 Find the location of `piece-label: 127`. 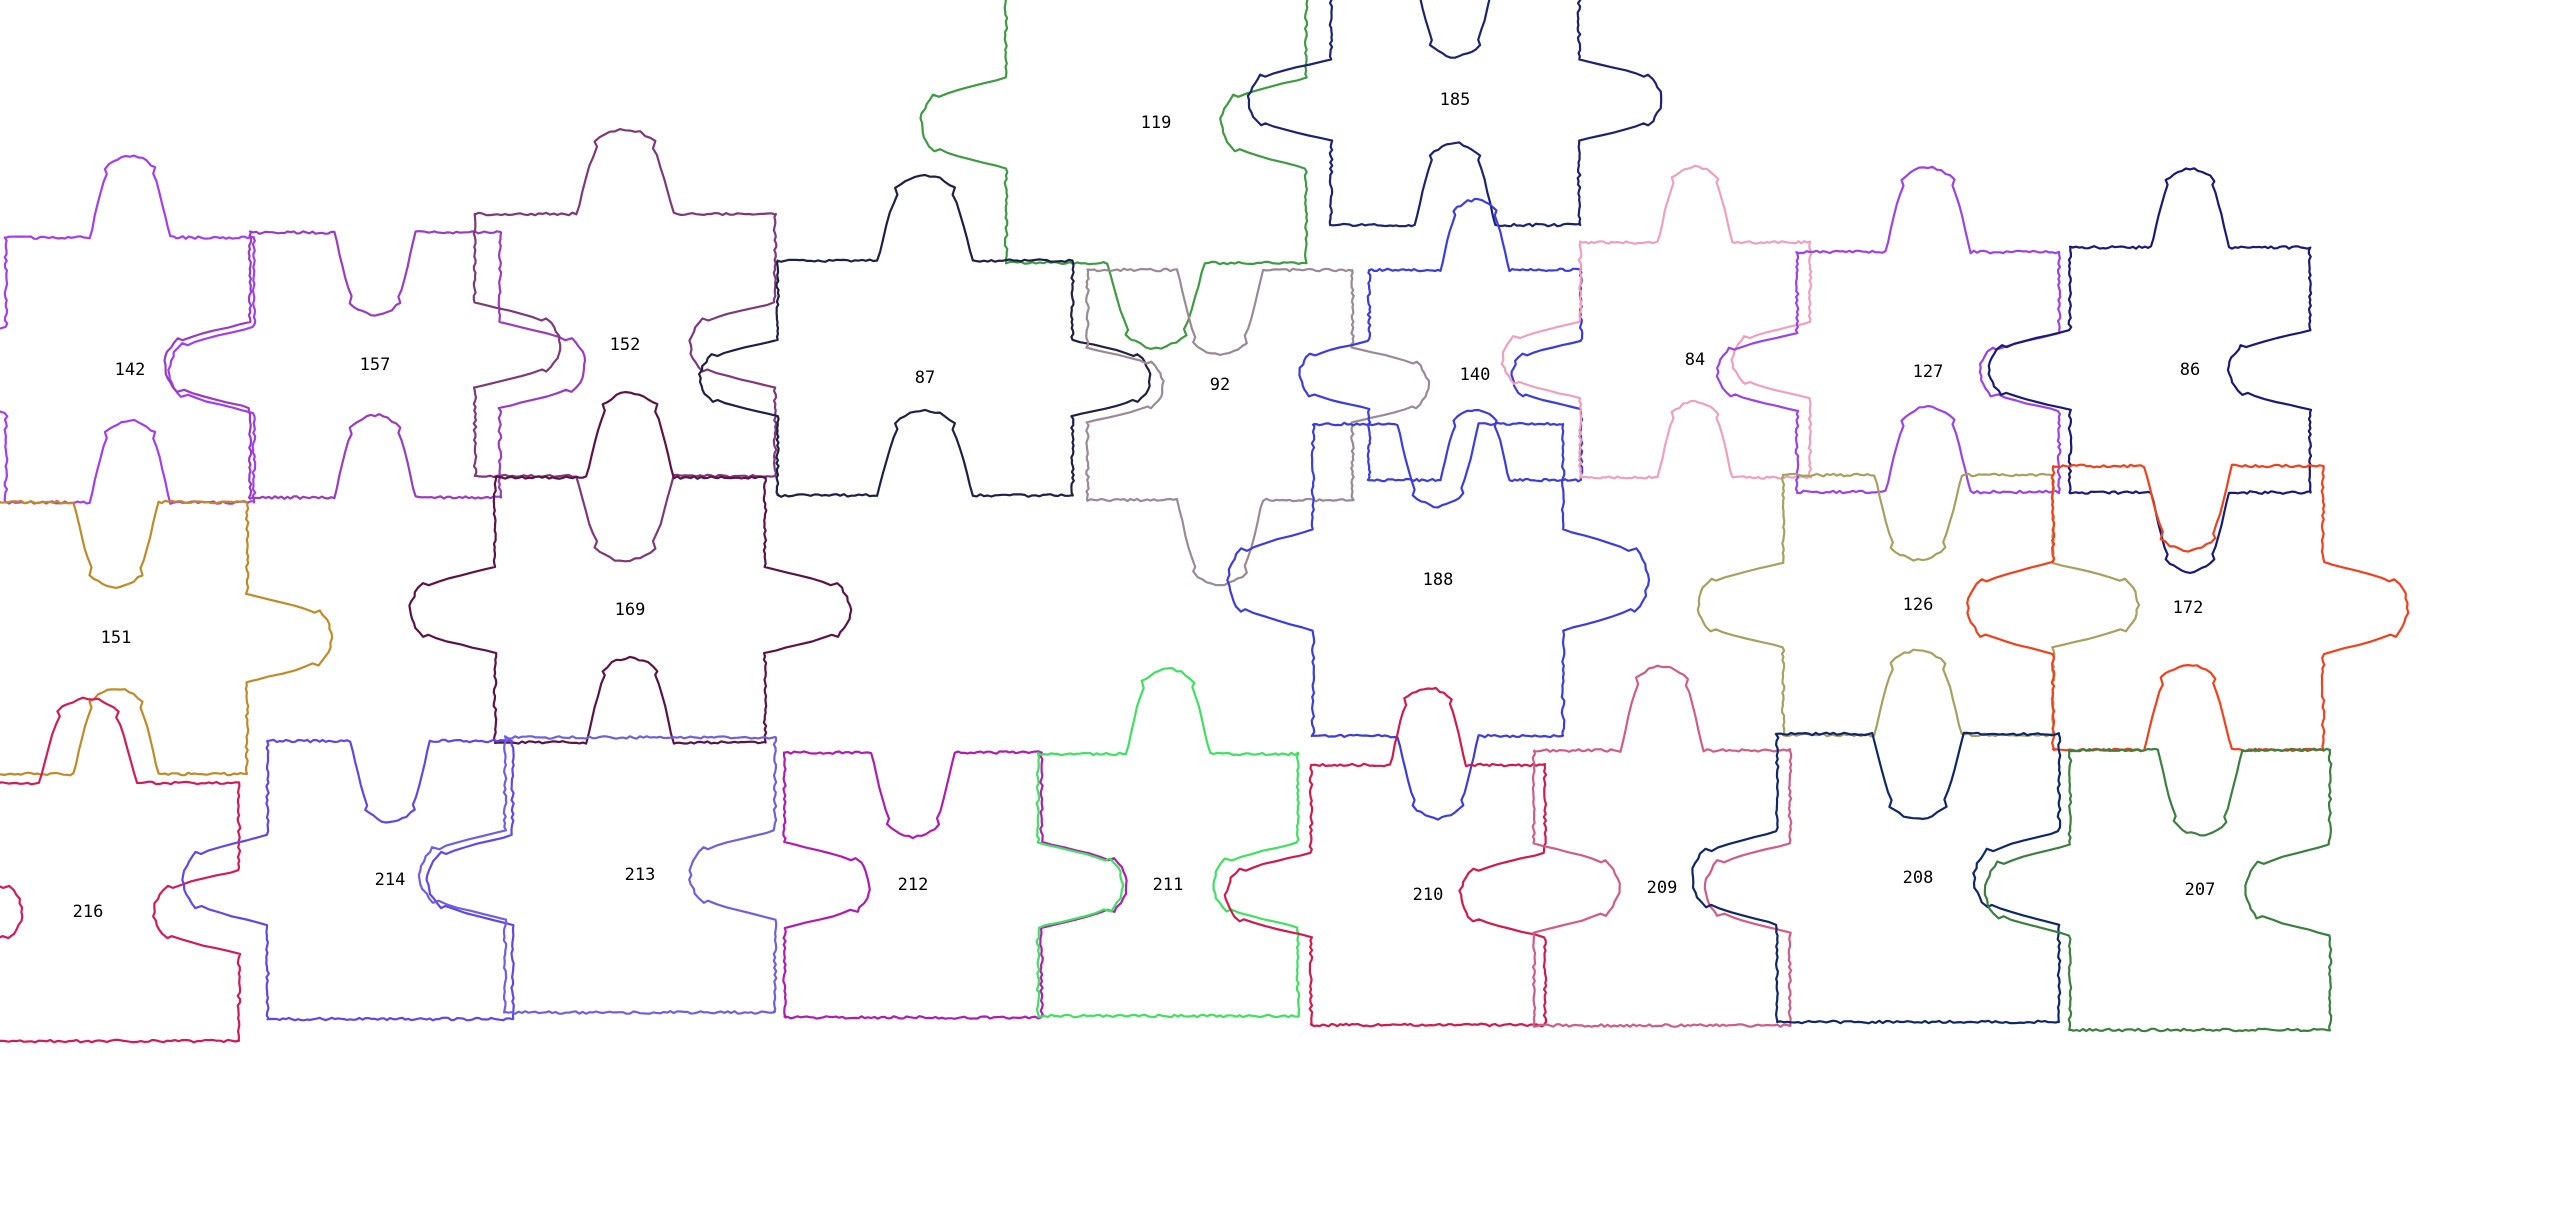

piece-label: 127 is located at coordinates (1928, 372).